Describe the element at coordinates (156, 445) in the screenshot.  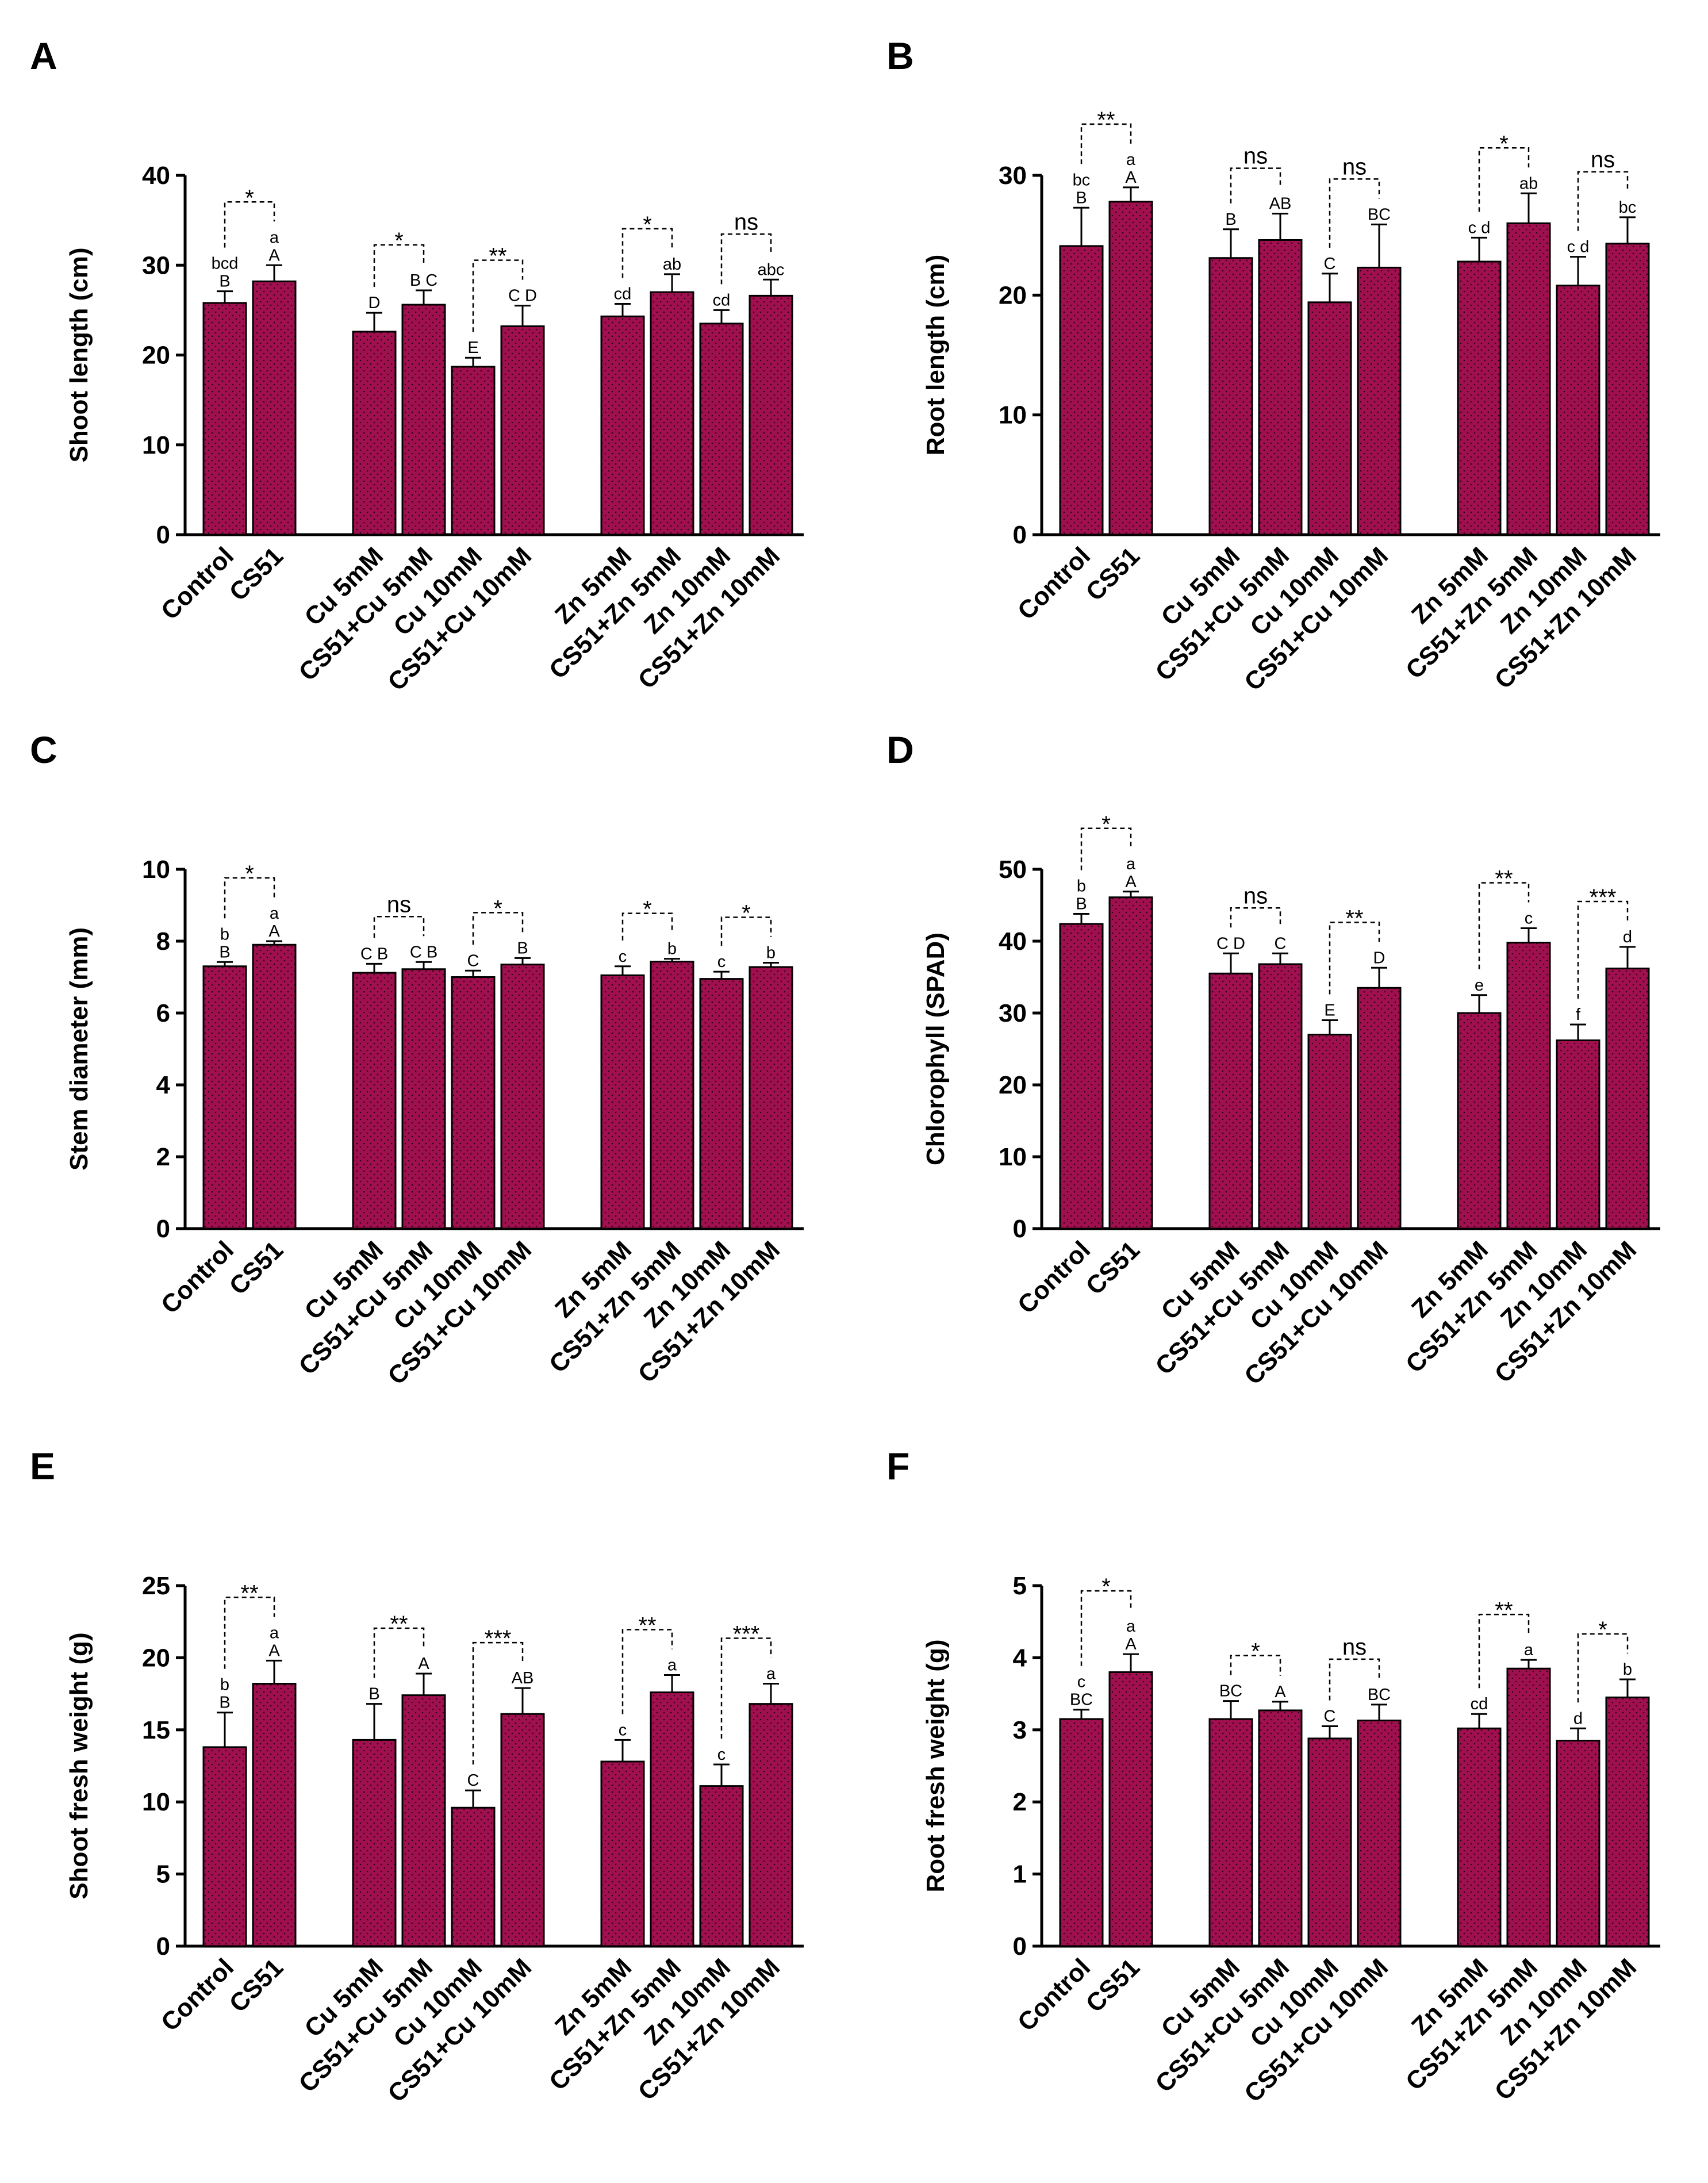
I see `y-tick-label: 10` at that location.